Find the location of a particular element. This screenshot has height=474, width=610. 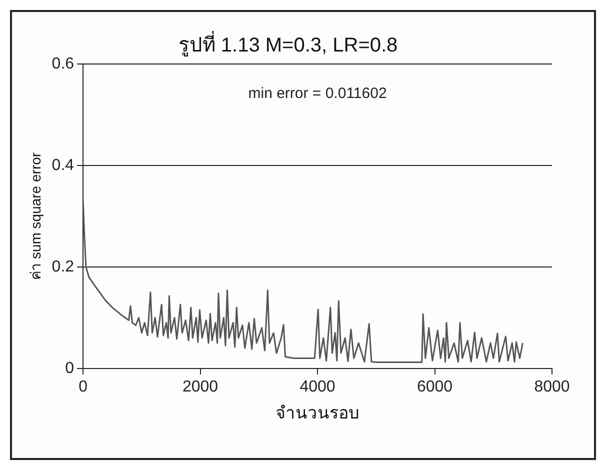

annotation: min error = 0.011602 is located at coordinates (317, 93).